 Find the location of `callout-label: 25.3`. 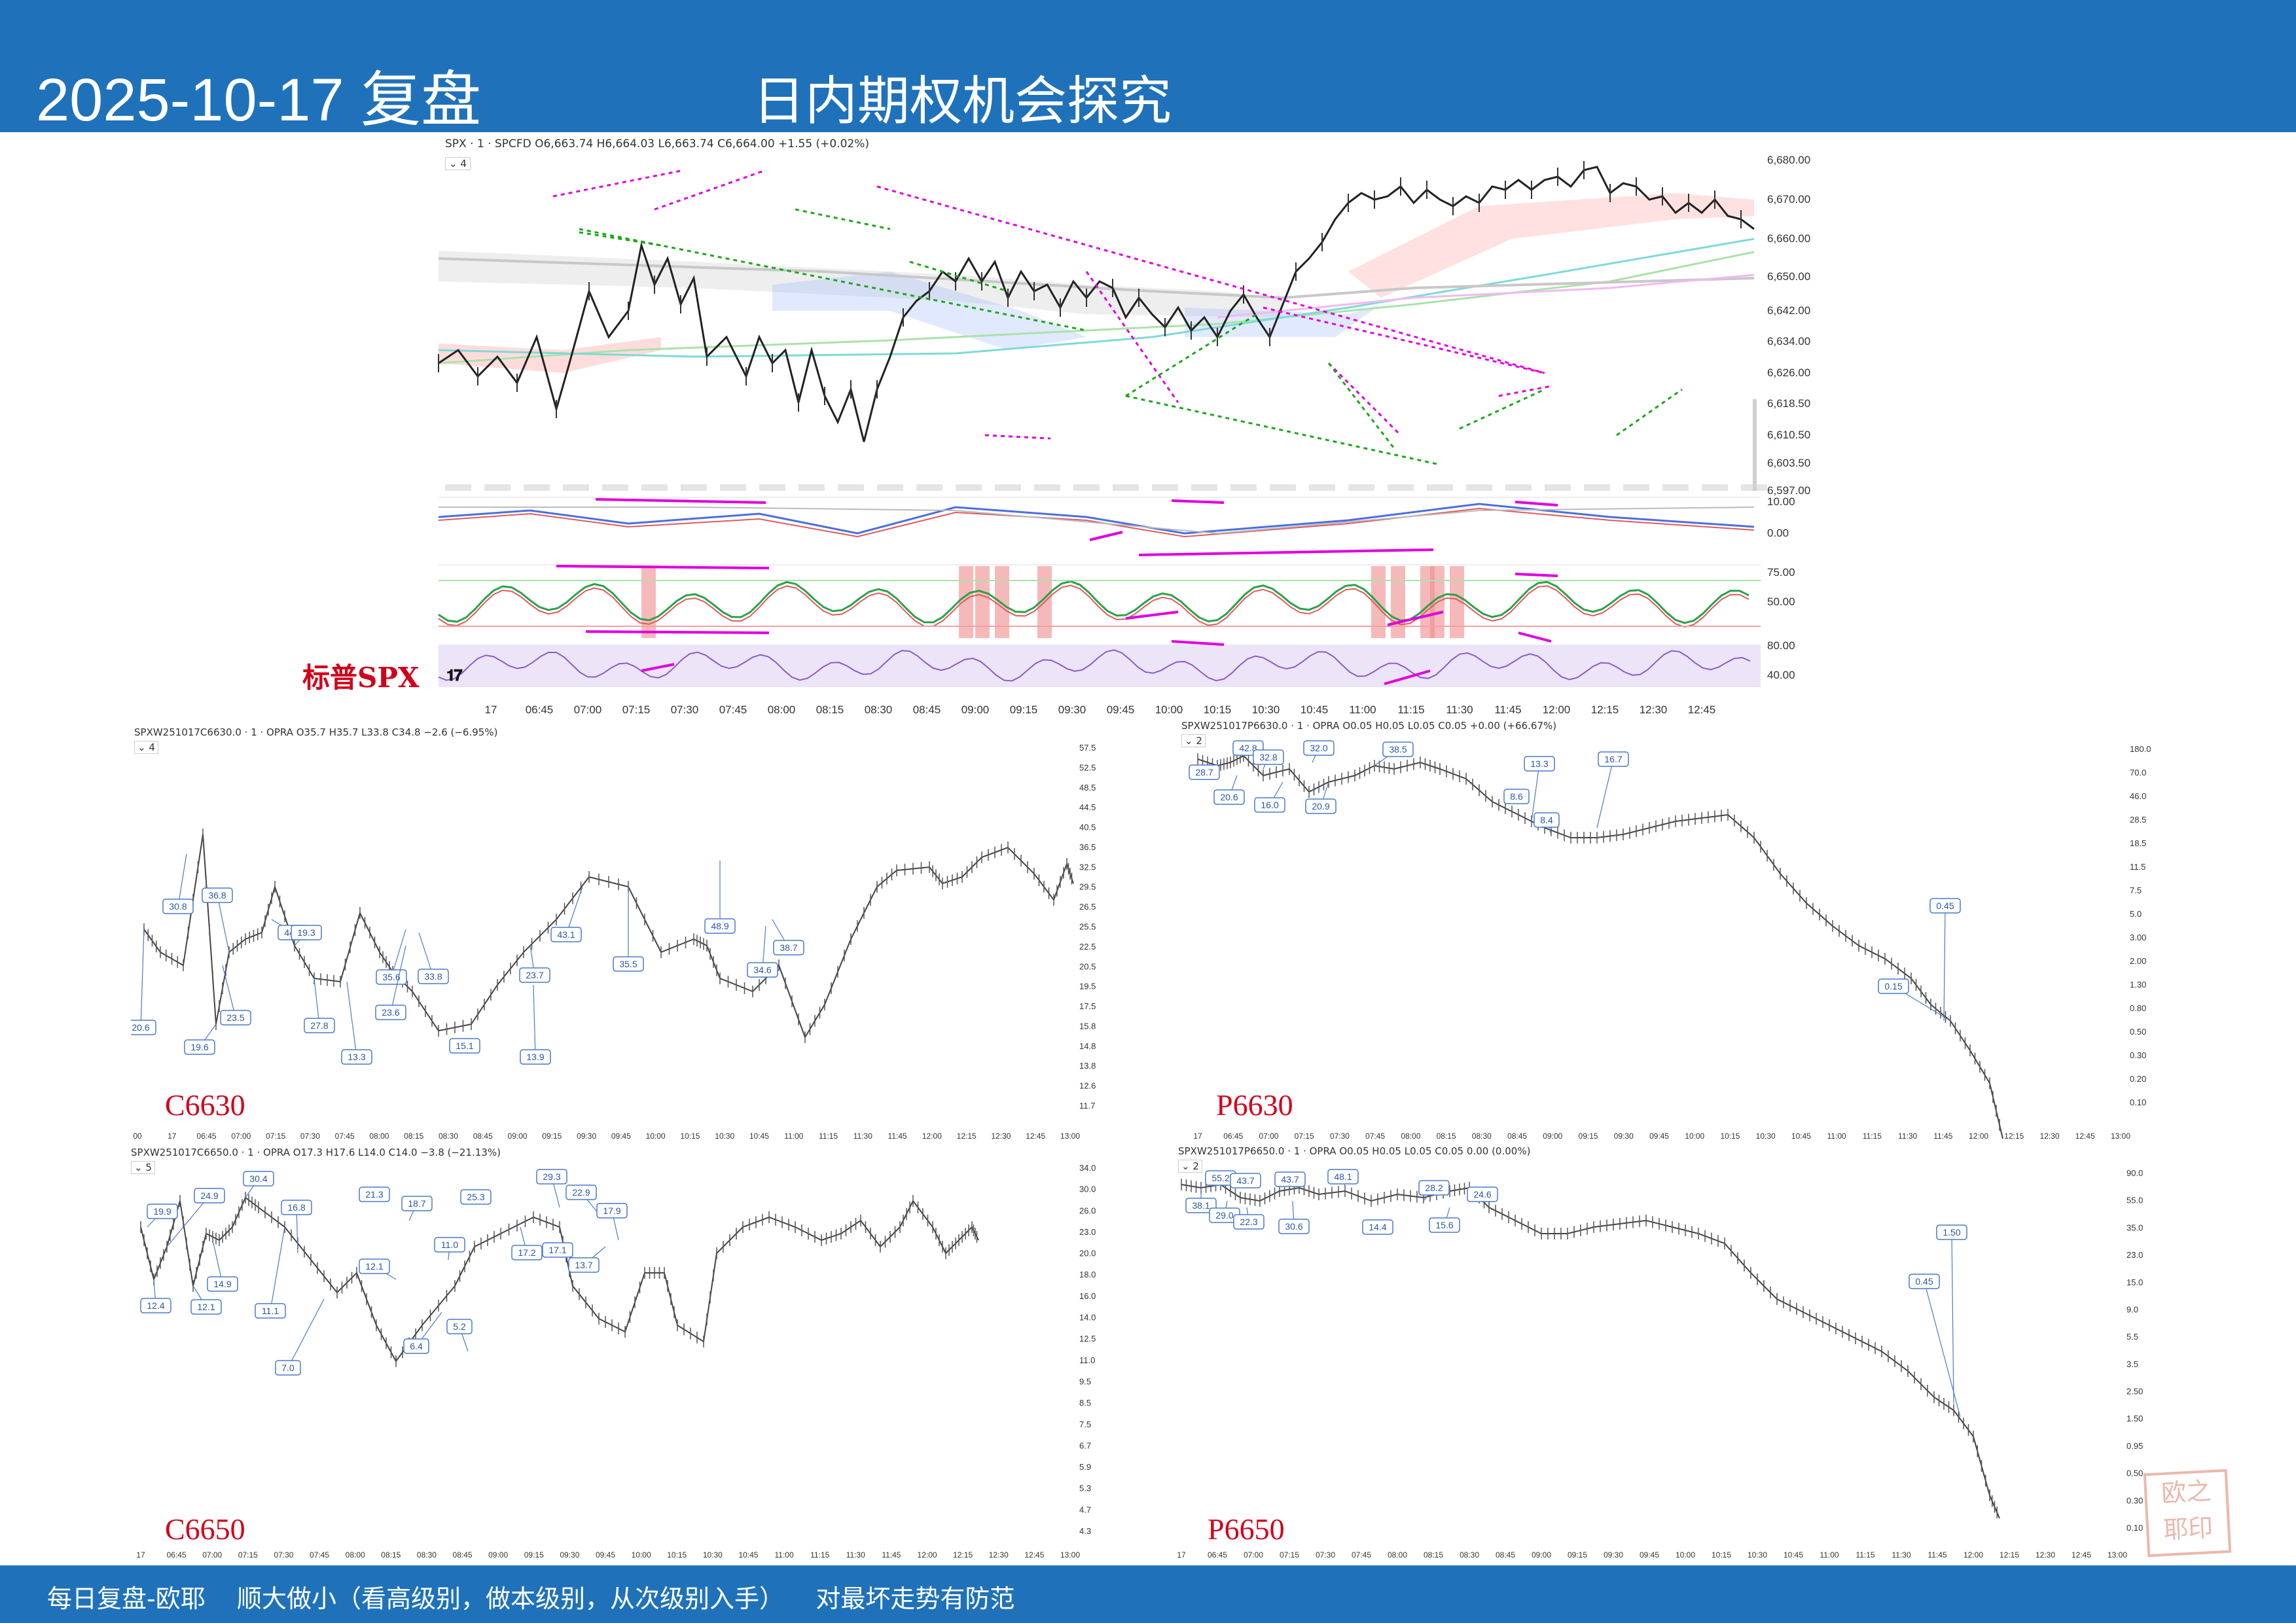

callout-label: 25.3 is located at coordinates (476, 1197).